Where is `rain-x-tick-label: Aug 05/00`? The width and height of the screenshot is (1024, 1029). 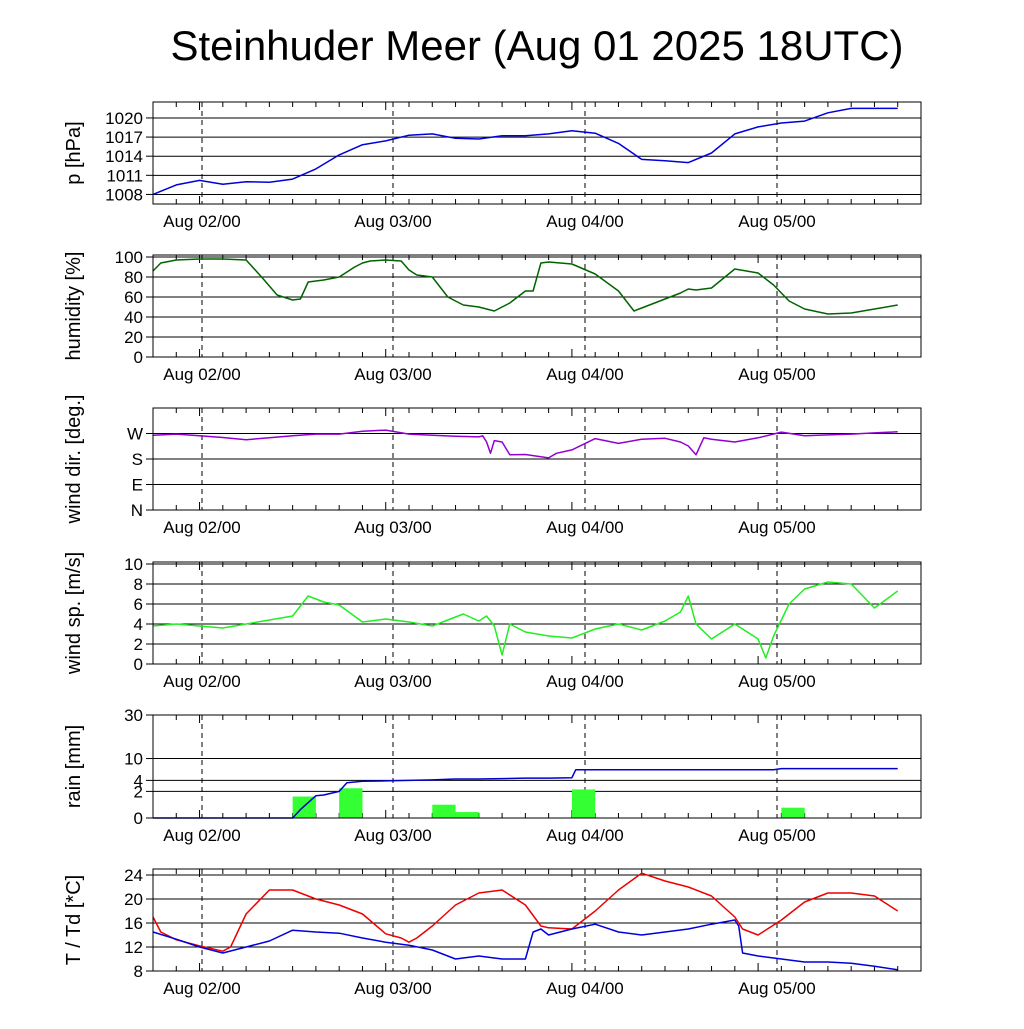 rain-x-tick-label: Aug 05/00 is located at coordinates (777, 835).